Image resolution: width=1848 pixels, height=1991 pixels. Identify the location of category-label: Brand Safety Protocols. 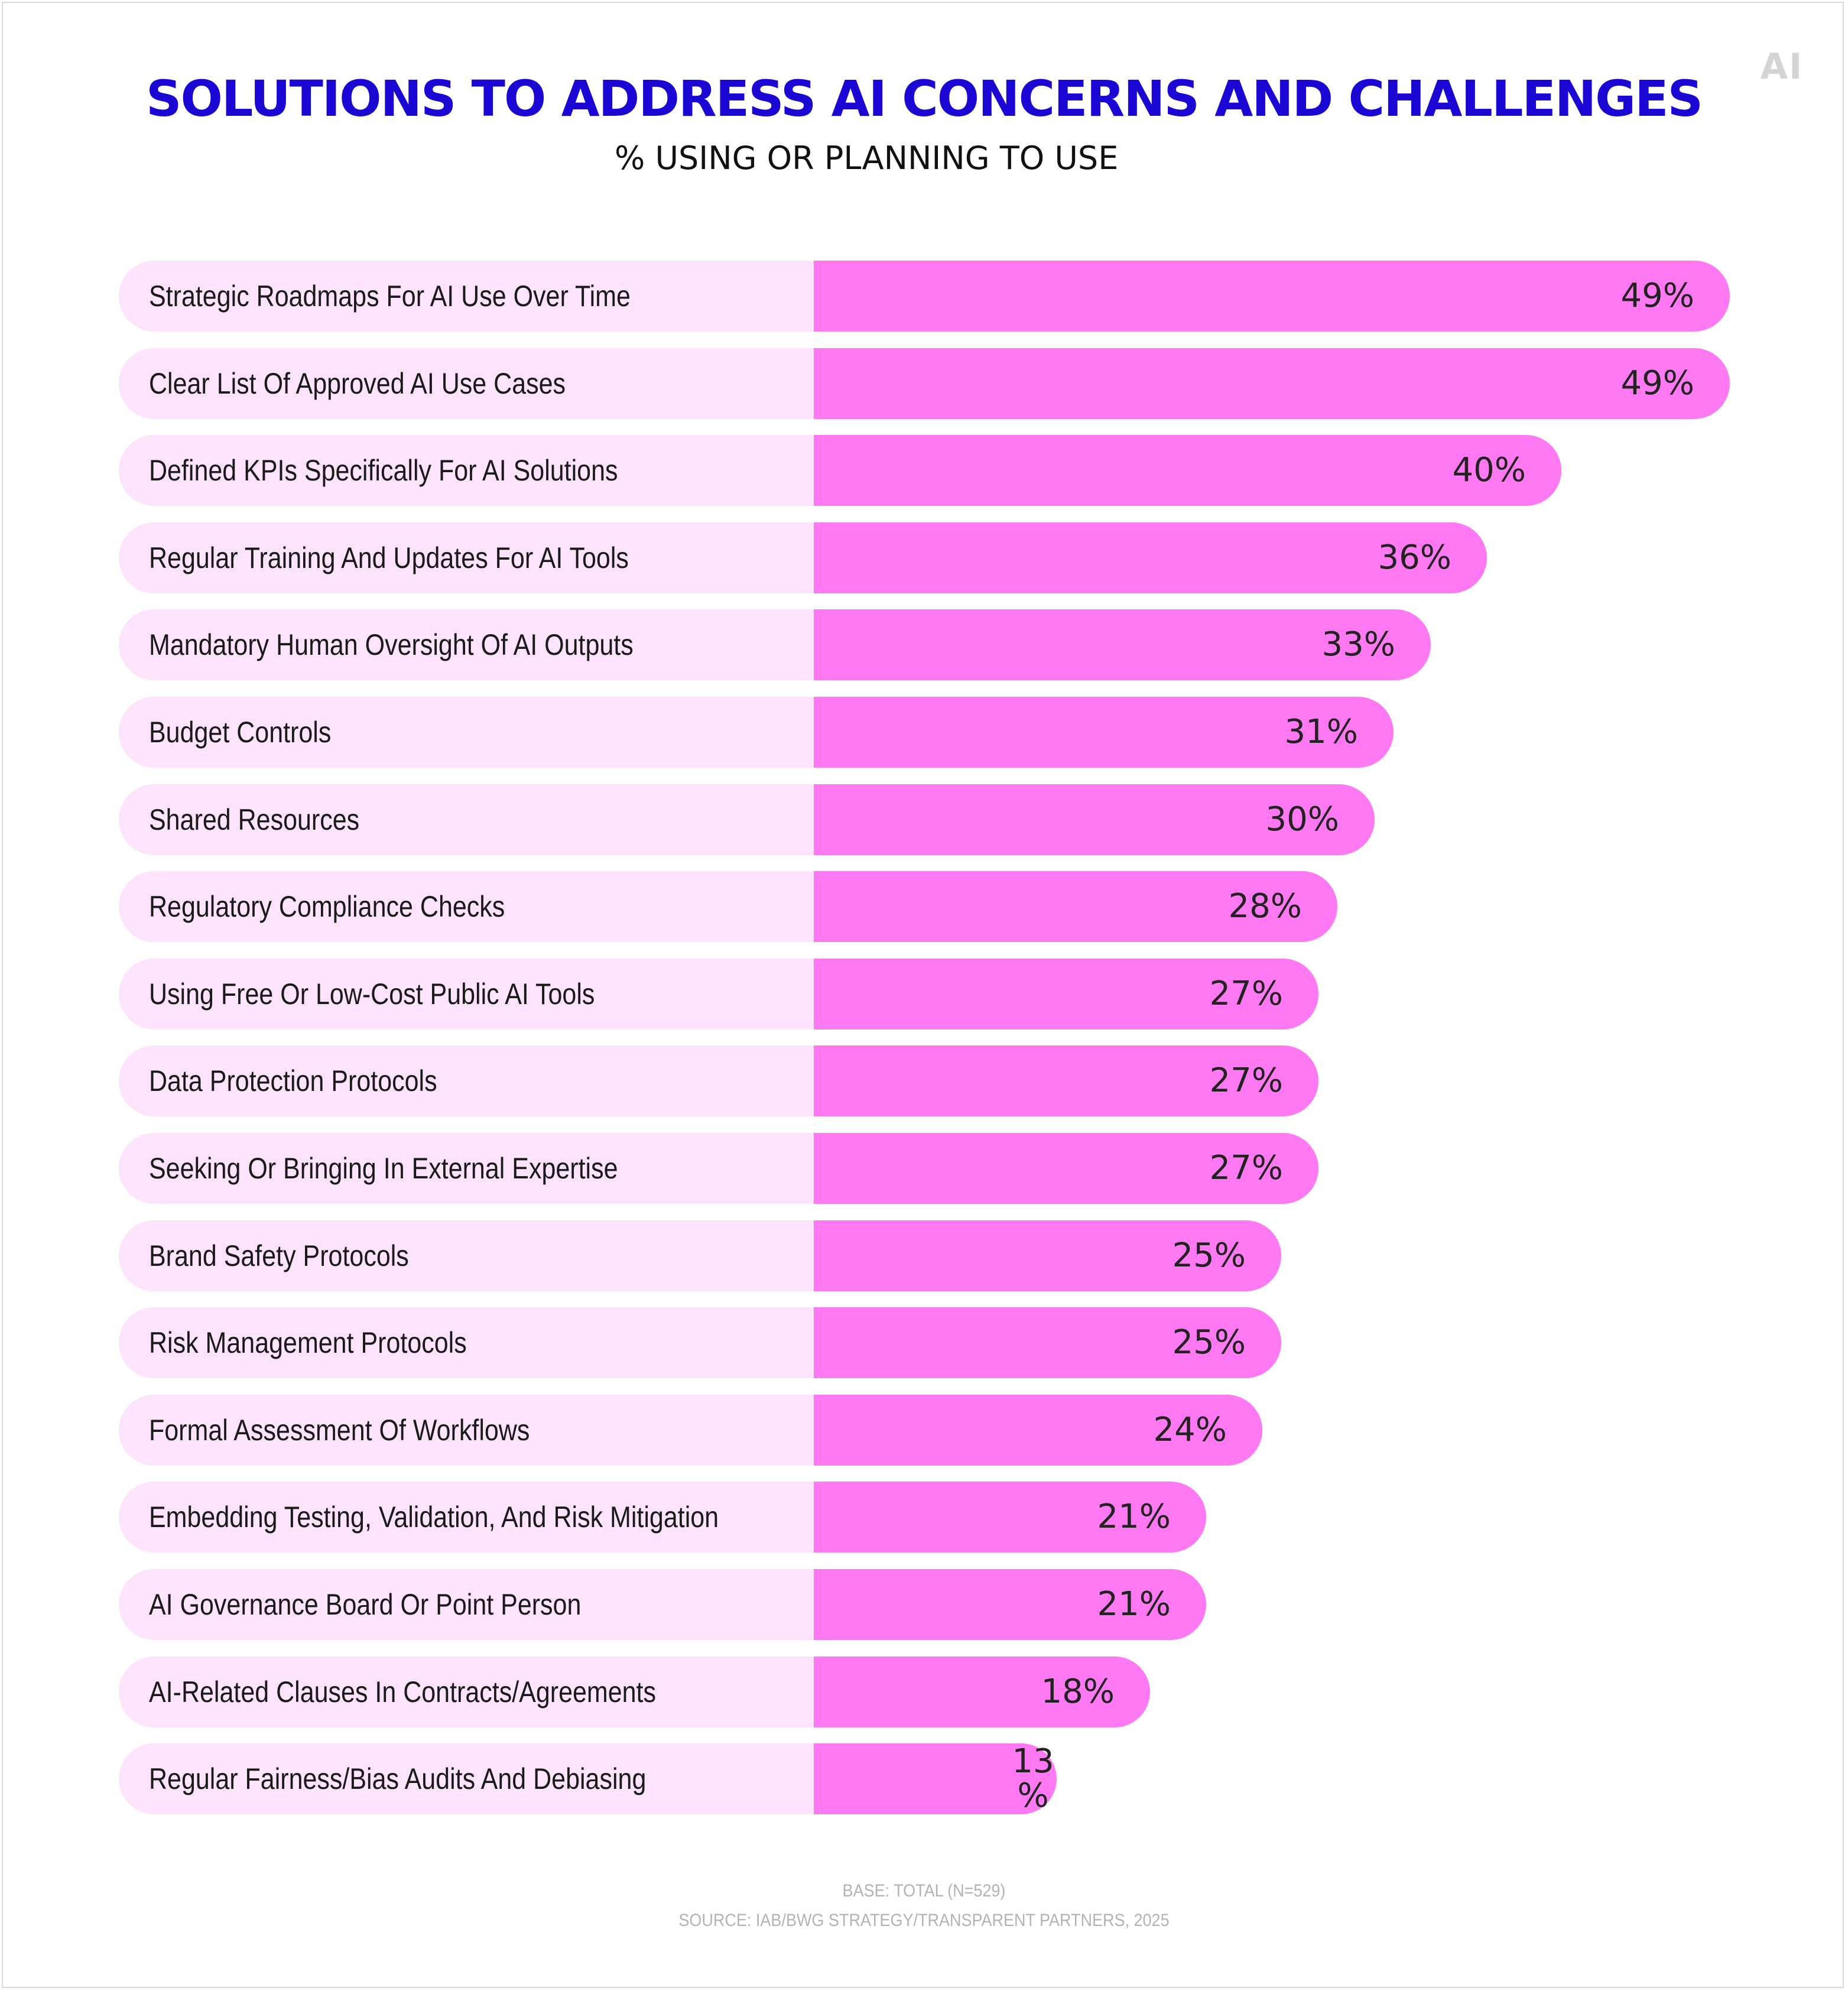
(279, 1255).